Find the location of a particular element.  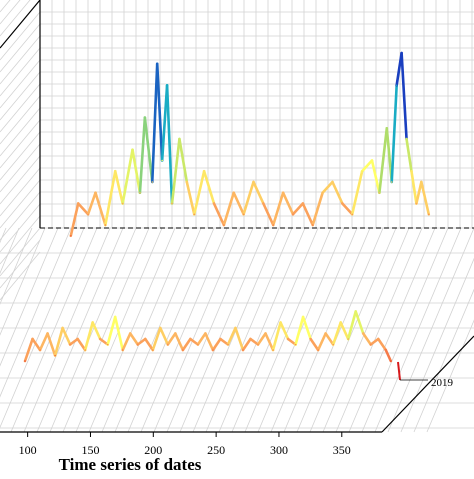

x-tick-label: 150 is located at coordinates (90, 450).